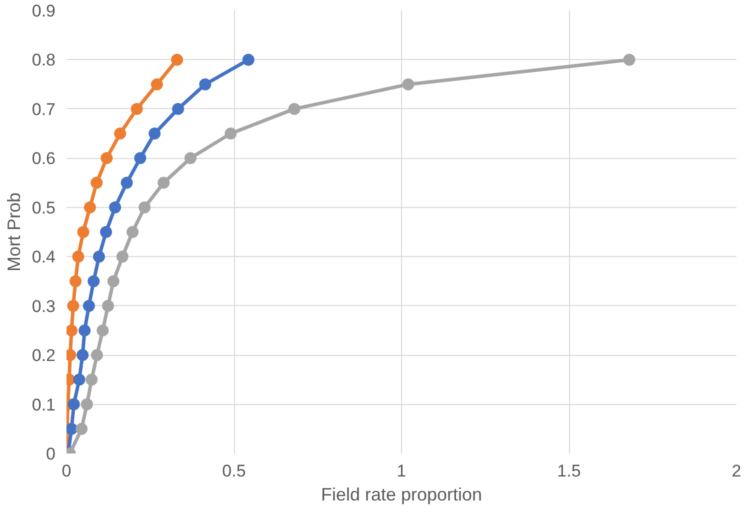 This screenshot has height=507, width=756. What do you see at coordinates (401, 494) in the screenshot?
I see `x-axis-title: Field rate proportion` at bounding box center [401, 494].